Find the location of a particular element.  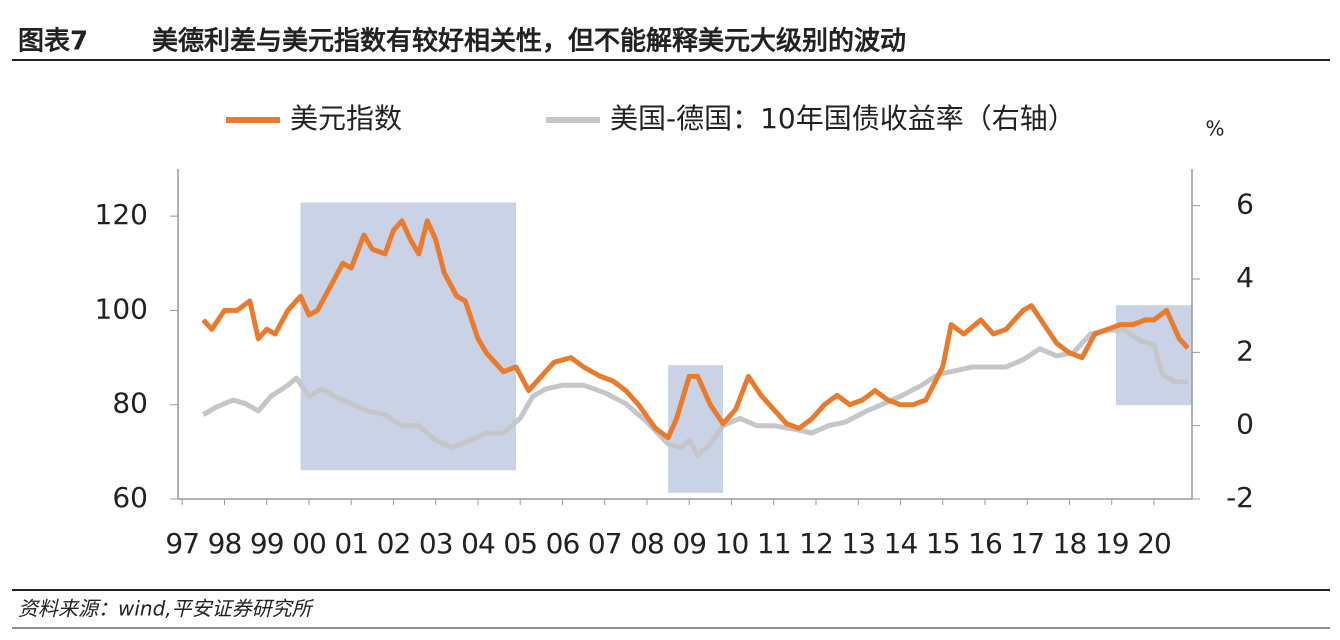

y-tick-label: 80 is located at coordinates (130, 403).